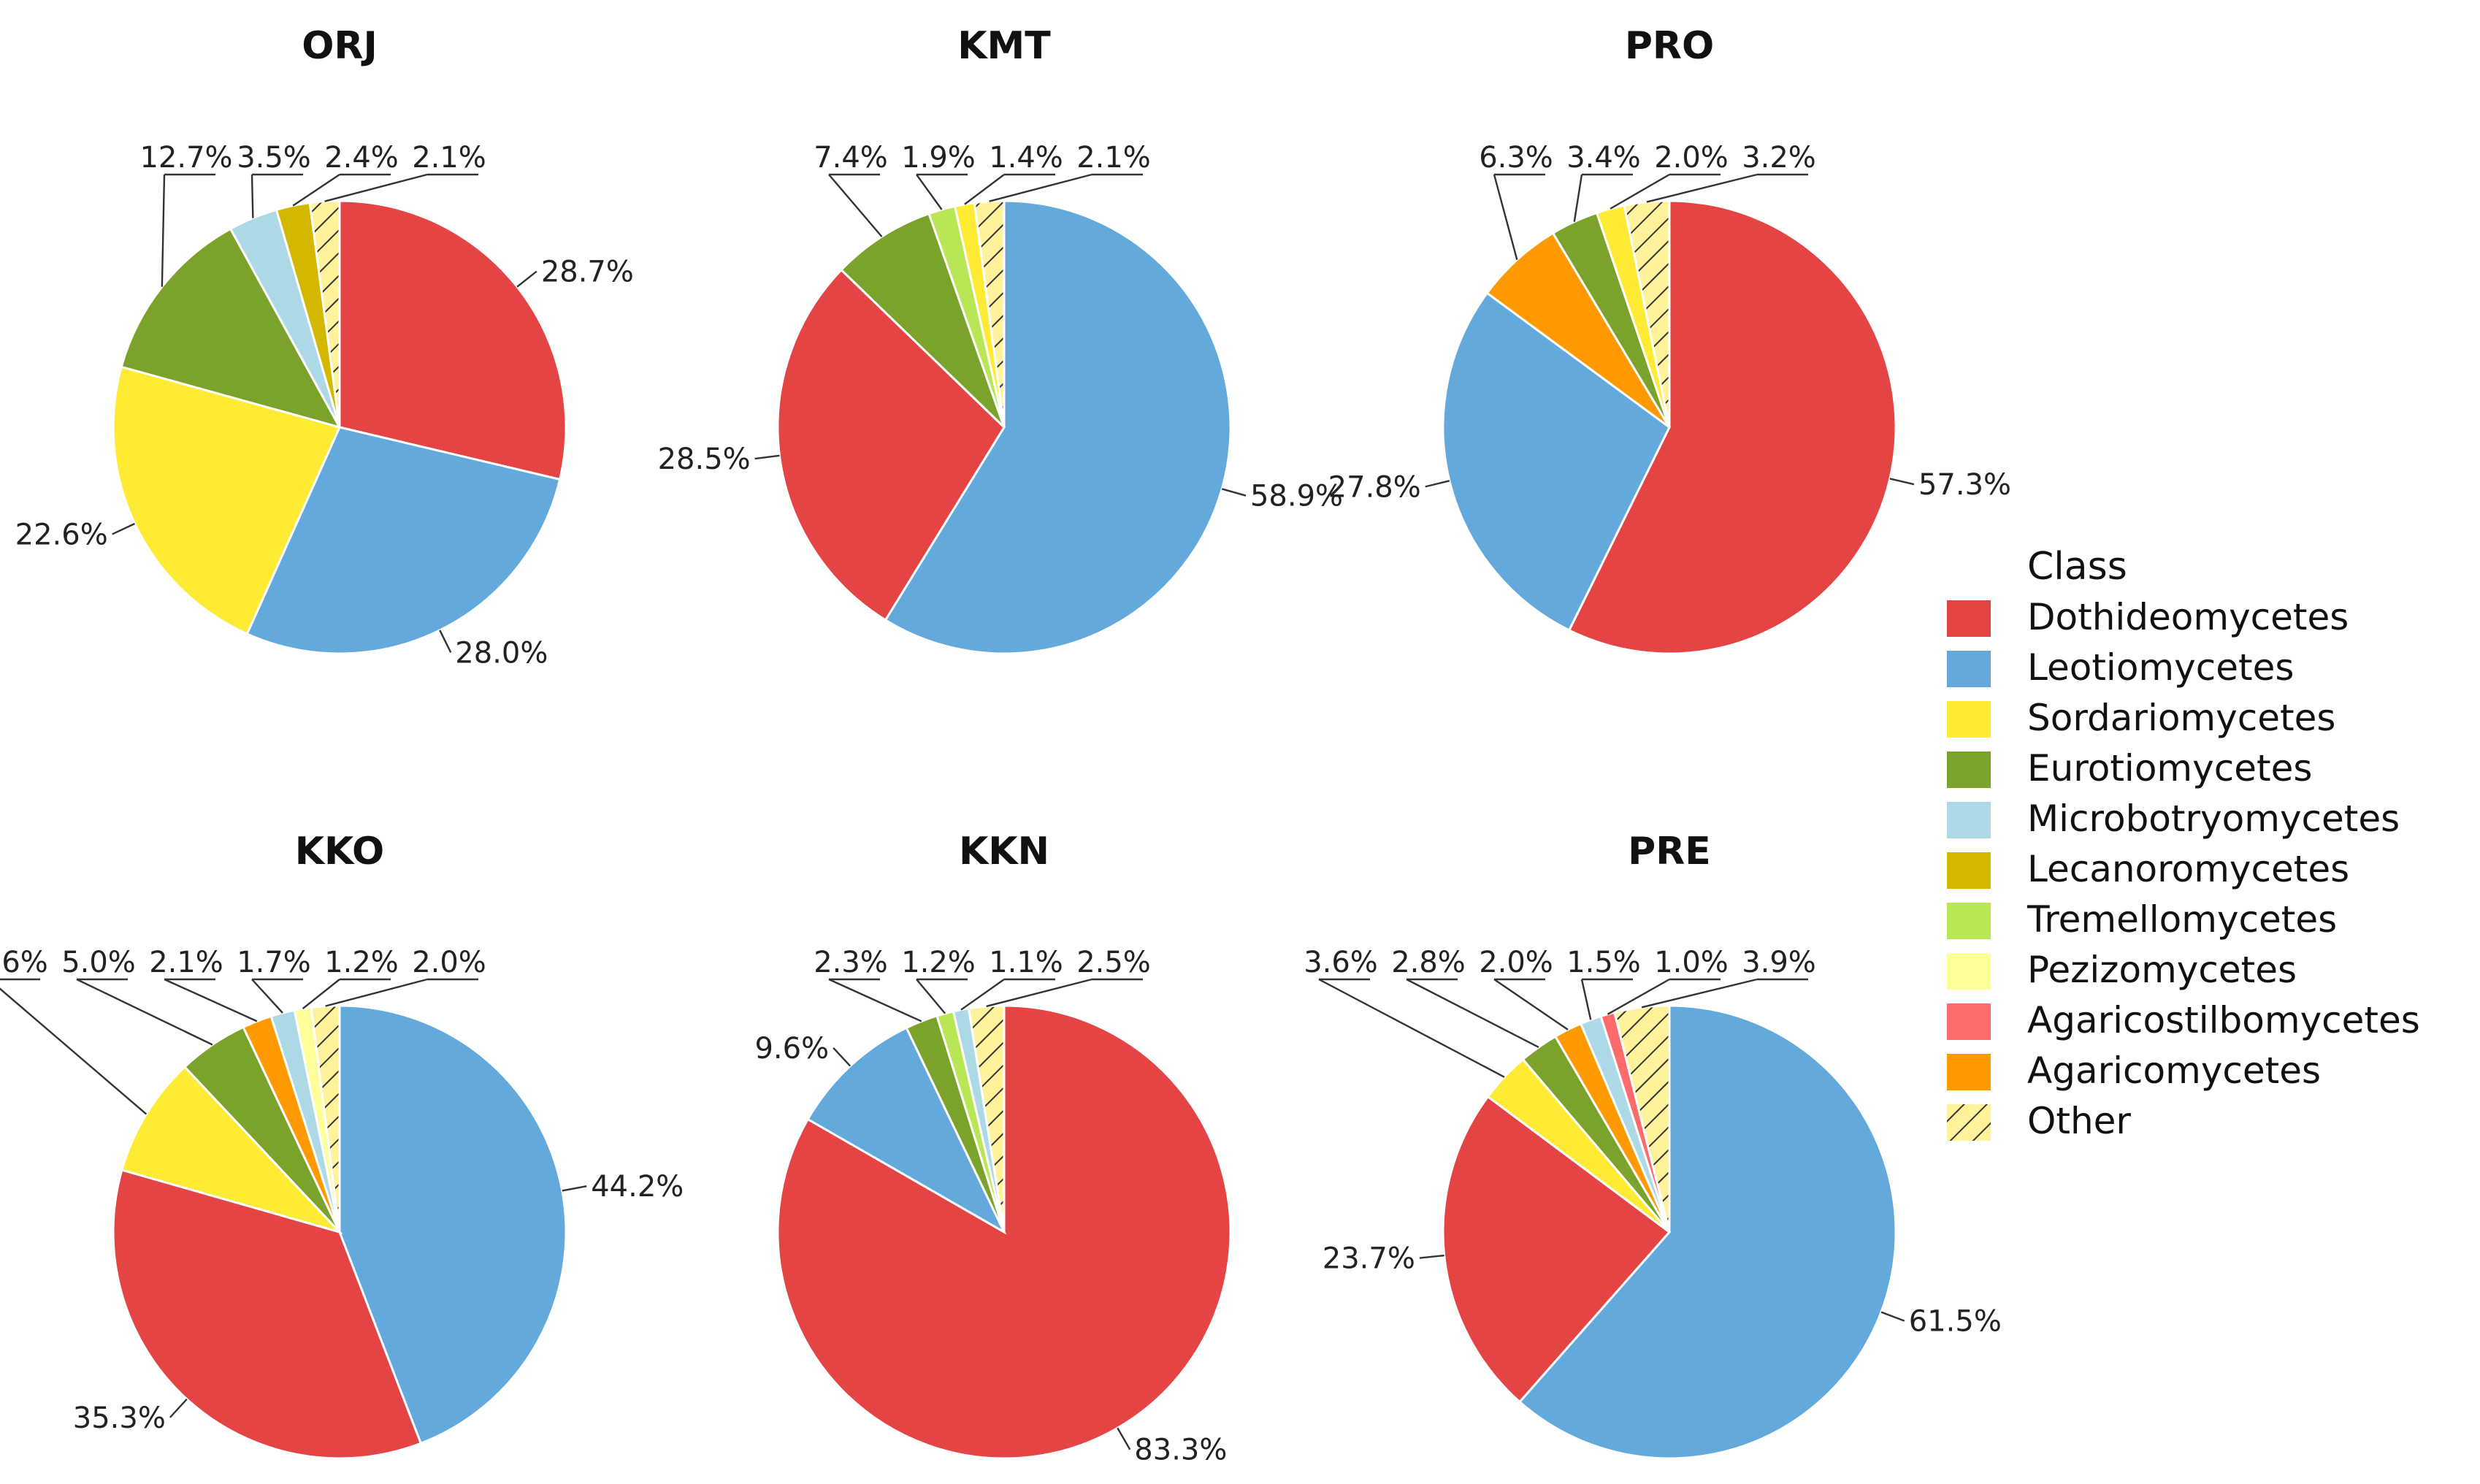 This screenshot has height=1484, width=2480. What do you see at coordinates (1026, 158) in the screenshot?
I see `slice-label: 1.4%` at bounding box center [1026, 158].